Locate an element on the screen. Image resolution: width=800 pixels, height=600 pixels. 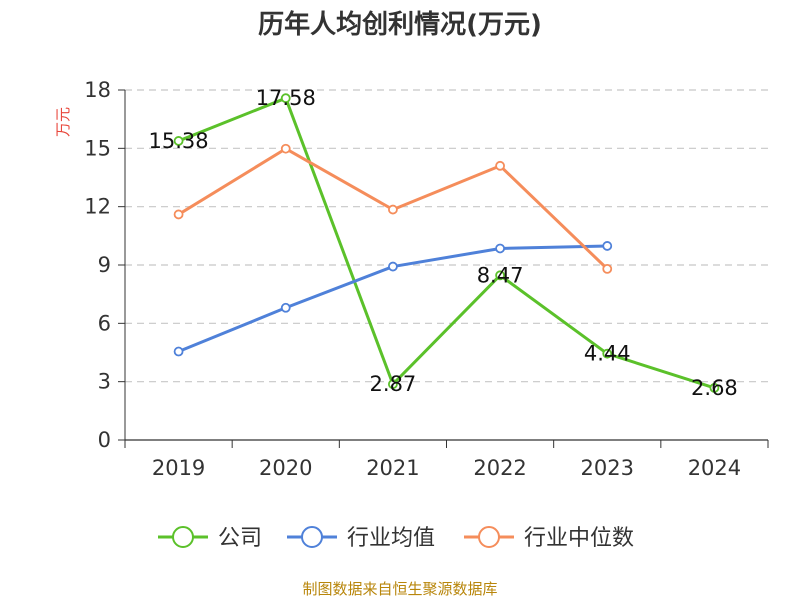
data-label: 2.68 is located at coordinates (714, 388).